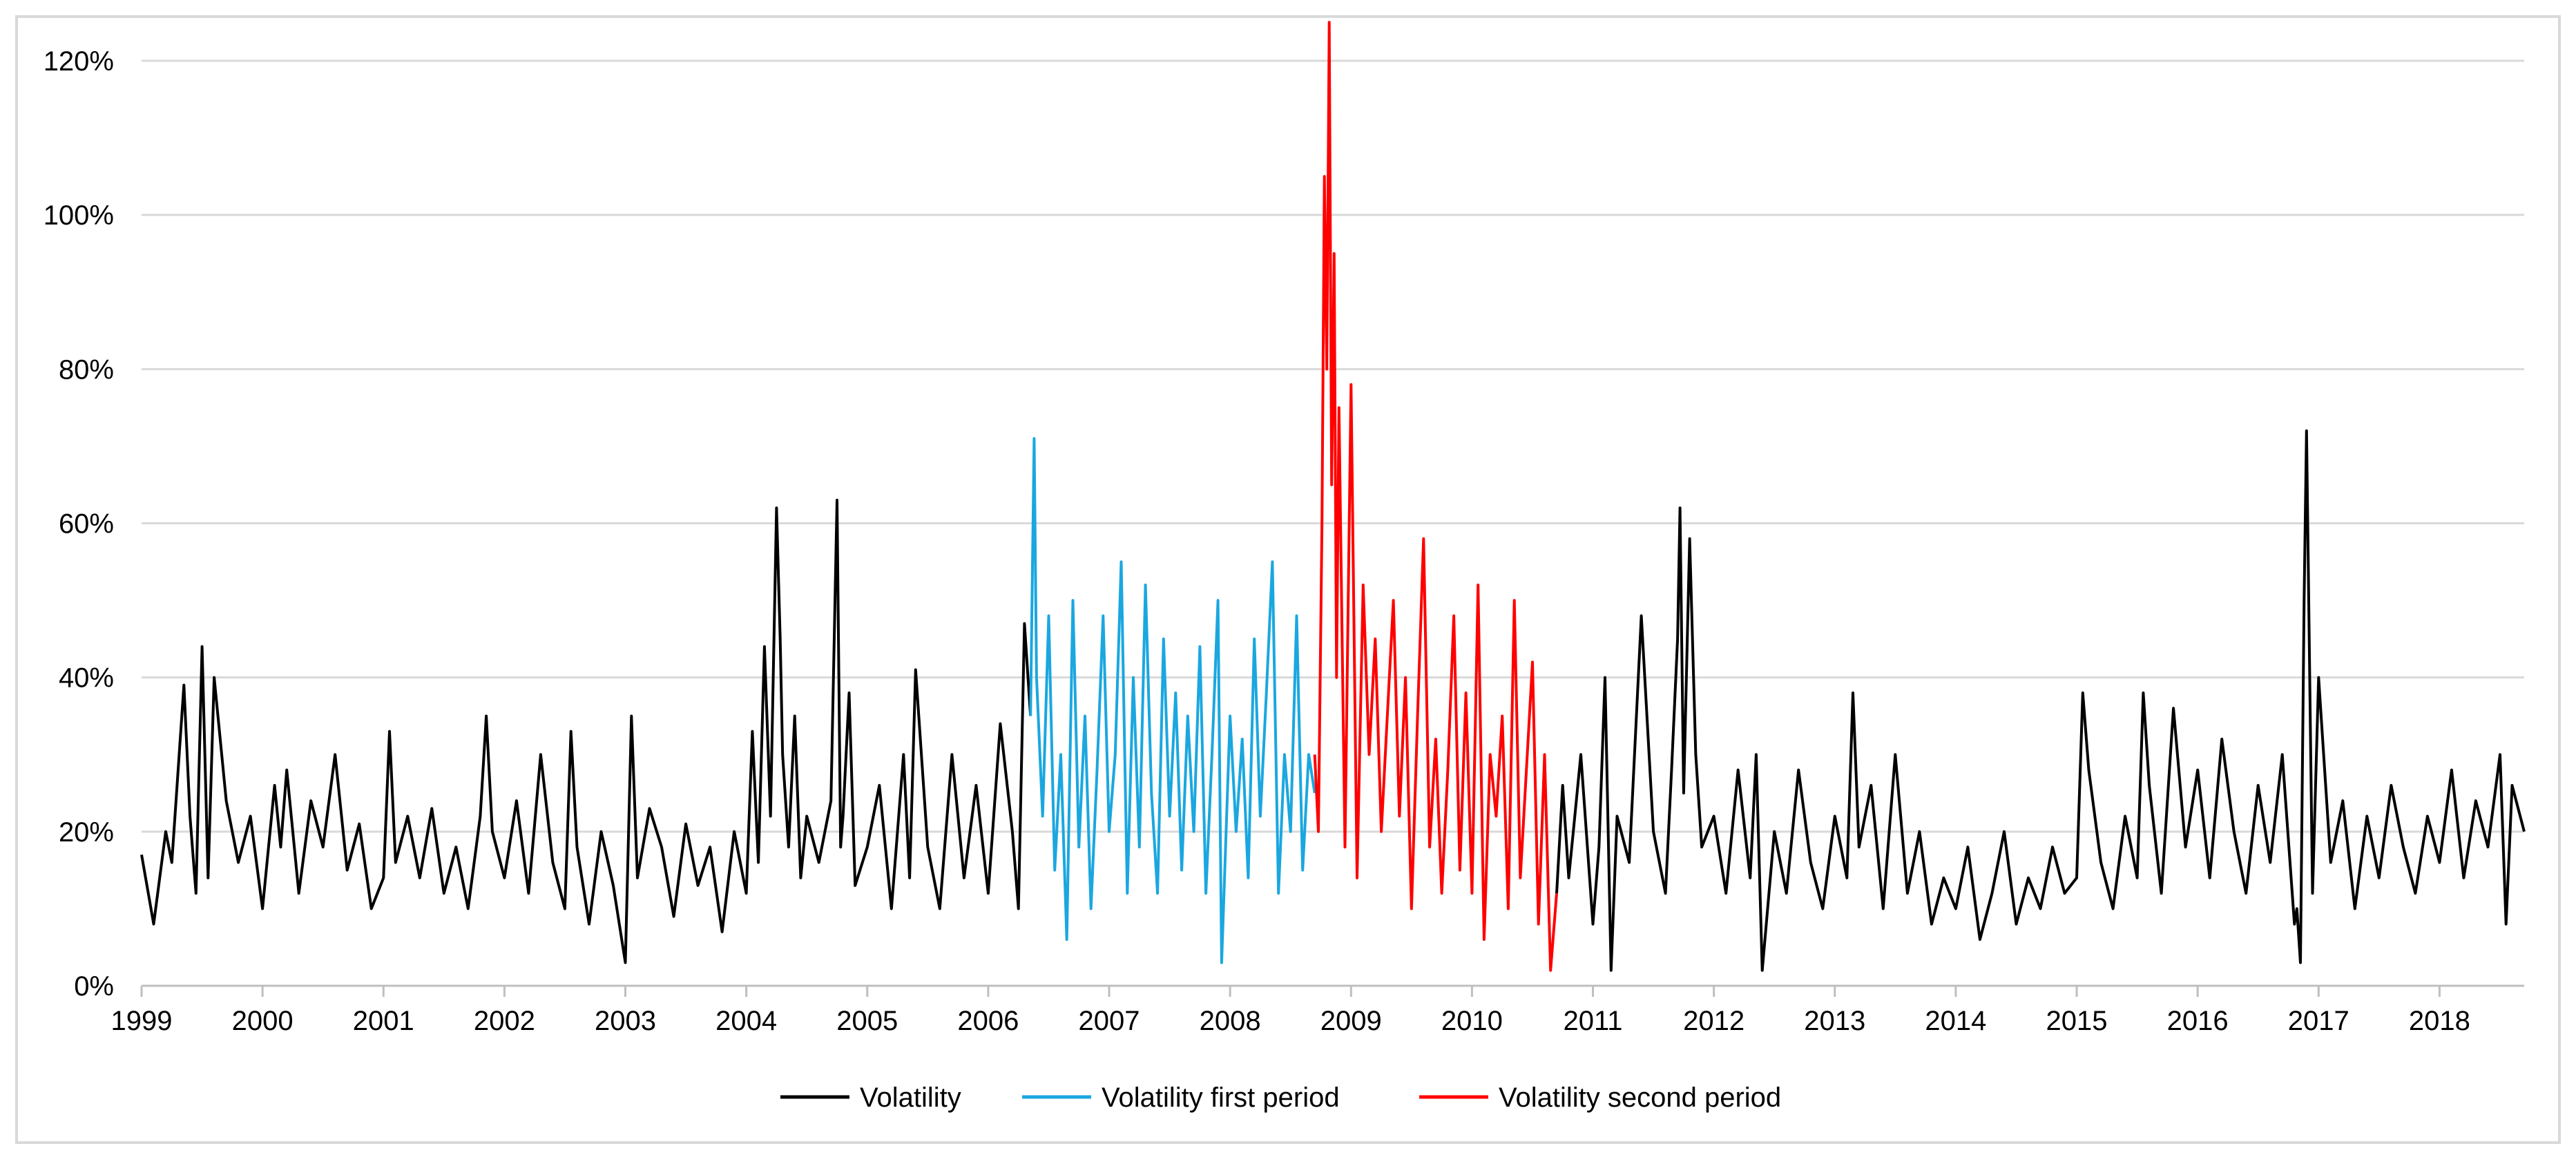 The height and width of the screenshot is (1164, 2576). Describe the element at coordinates (1109, 1021) in the screenshot. I see `x-tick-label: 2007` at that location.